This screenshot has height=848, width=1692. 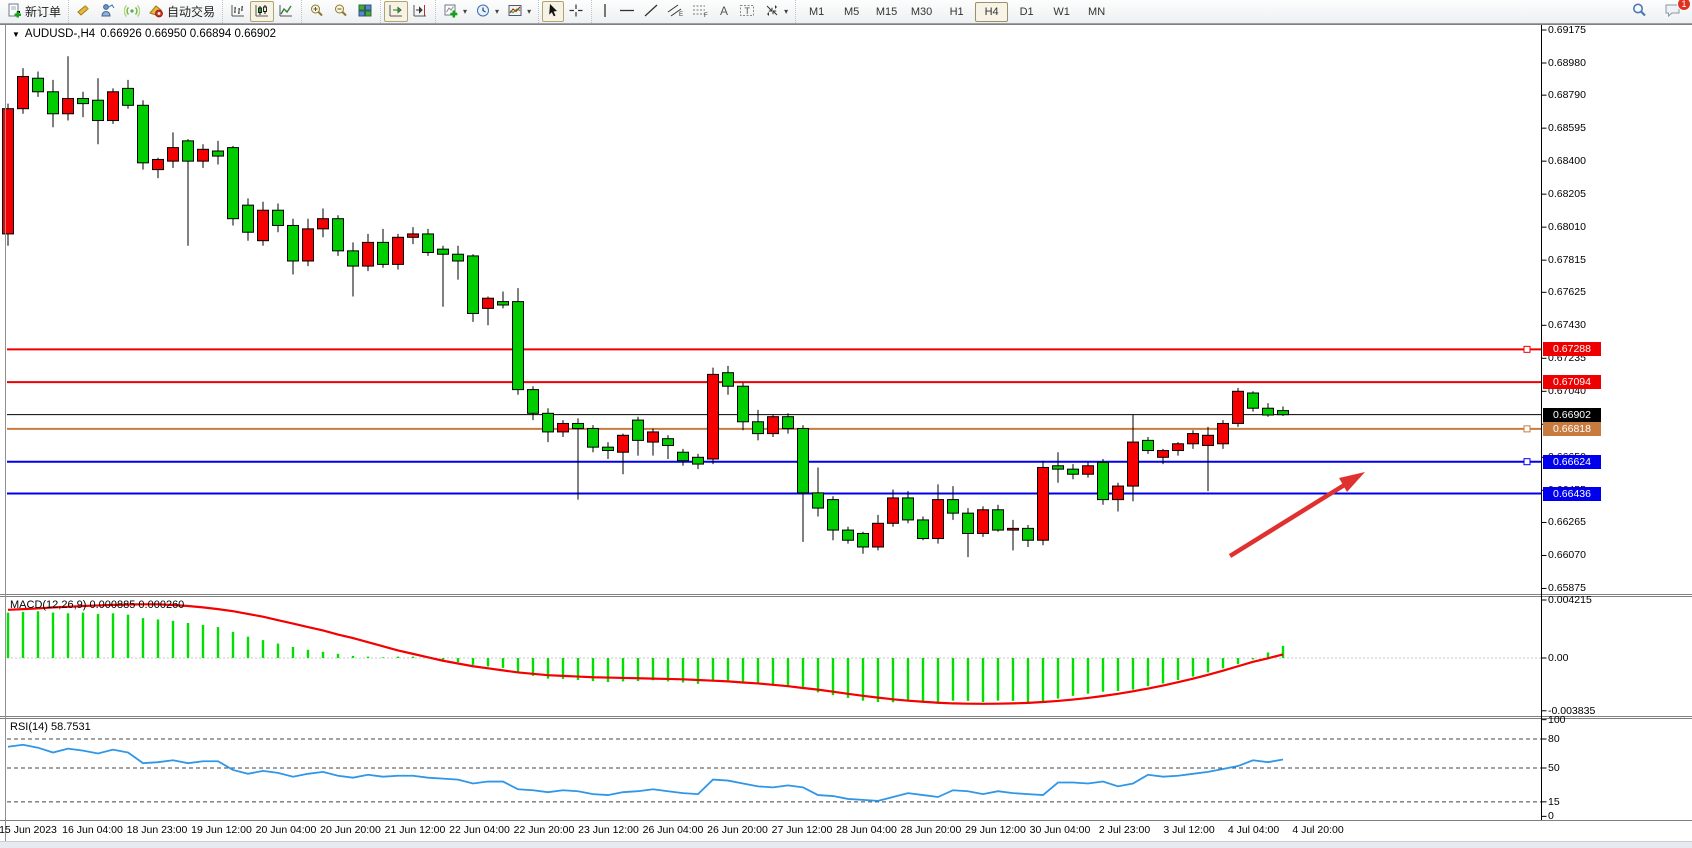 I want to click on cursor-icon, so click(x=553, y=12).